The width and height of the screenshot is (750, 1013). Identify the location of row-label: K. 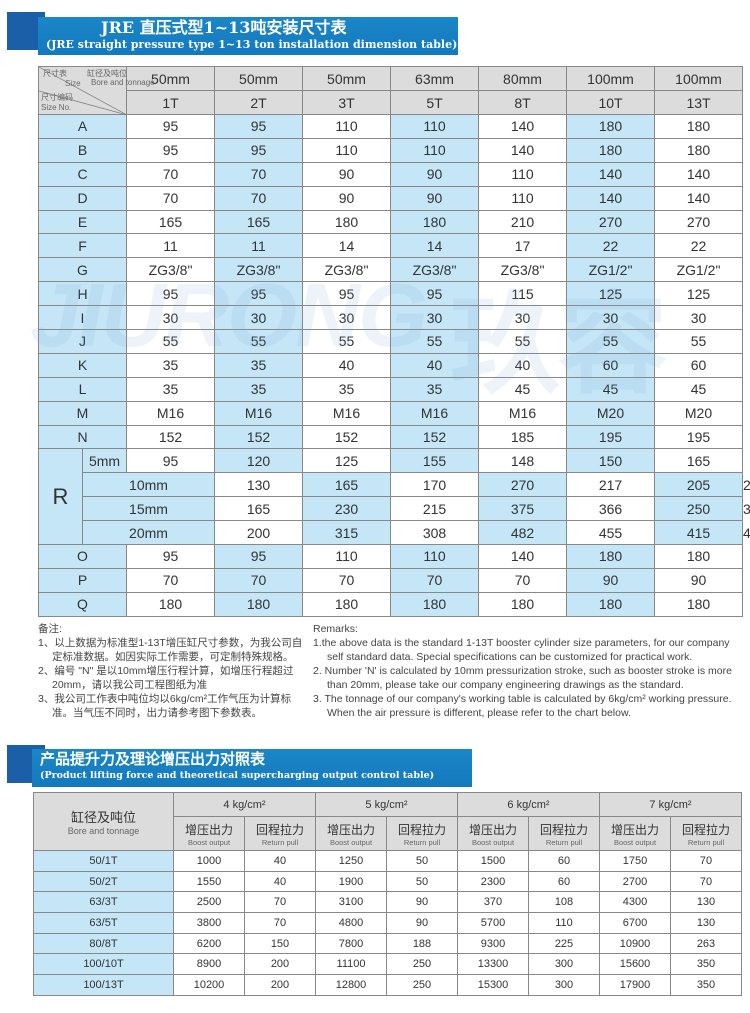
(82, 365).